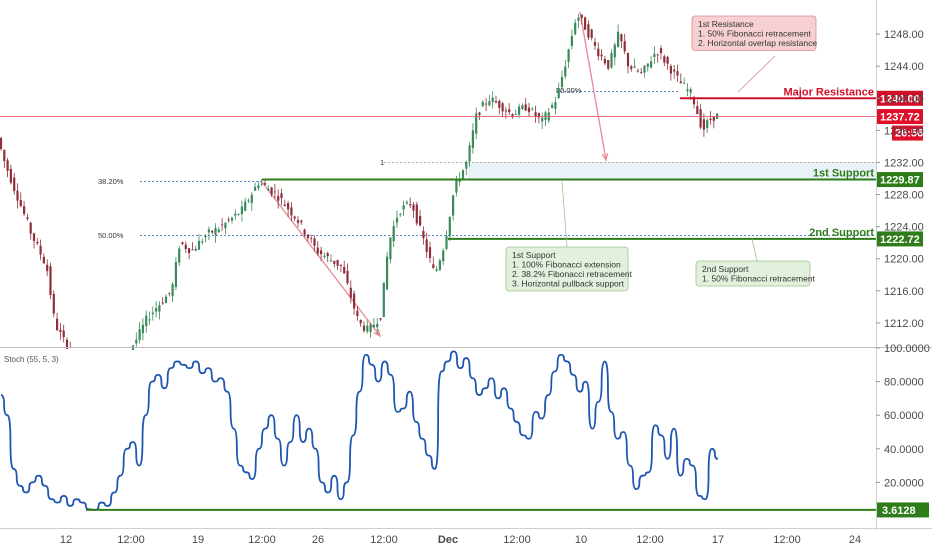 This screenshot has height=555, width=932. I want to click on fib-382-label: 38.20%, so click(111, 181).